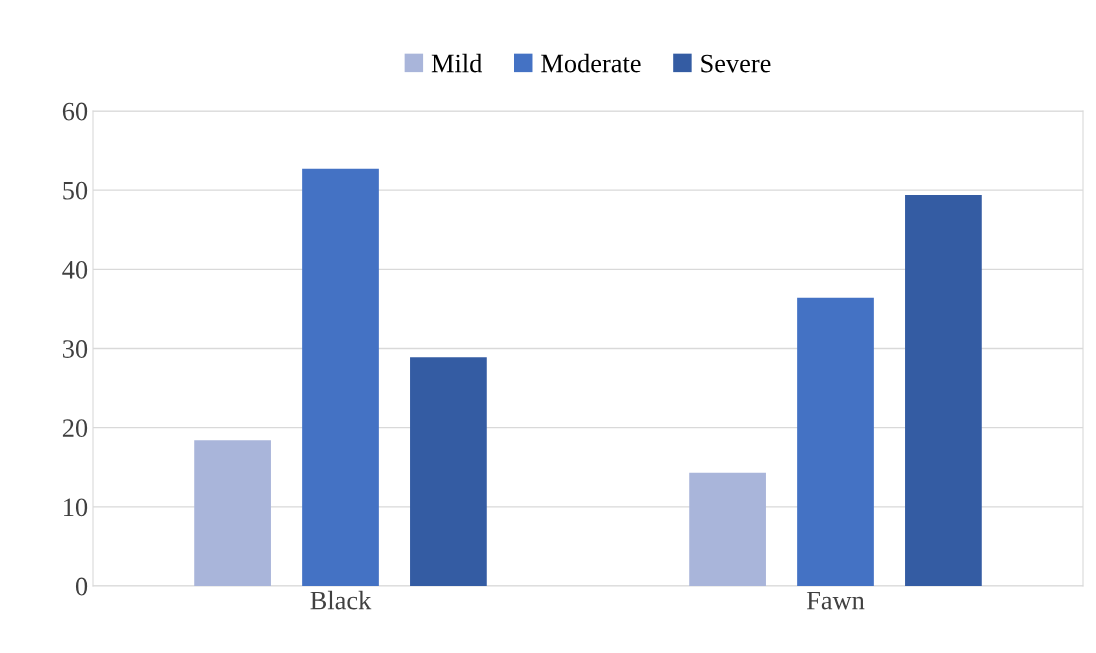  Describe the element at coordinates (736, 63) in the screenshot. I see `legend-label: Severe` at that location.